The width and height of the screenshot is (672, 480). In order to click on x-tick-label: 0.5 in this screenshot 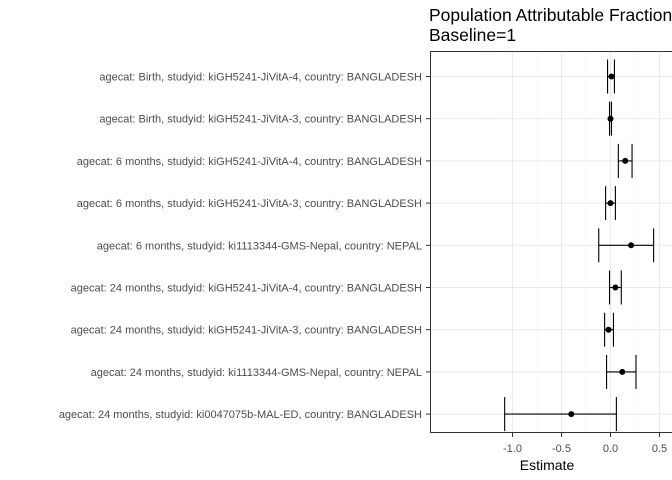, I will do `click(659, 449)`.